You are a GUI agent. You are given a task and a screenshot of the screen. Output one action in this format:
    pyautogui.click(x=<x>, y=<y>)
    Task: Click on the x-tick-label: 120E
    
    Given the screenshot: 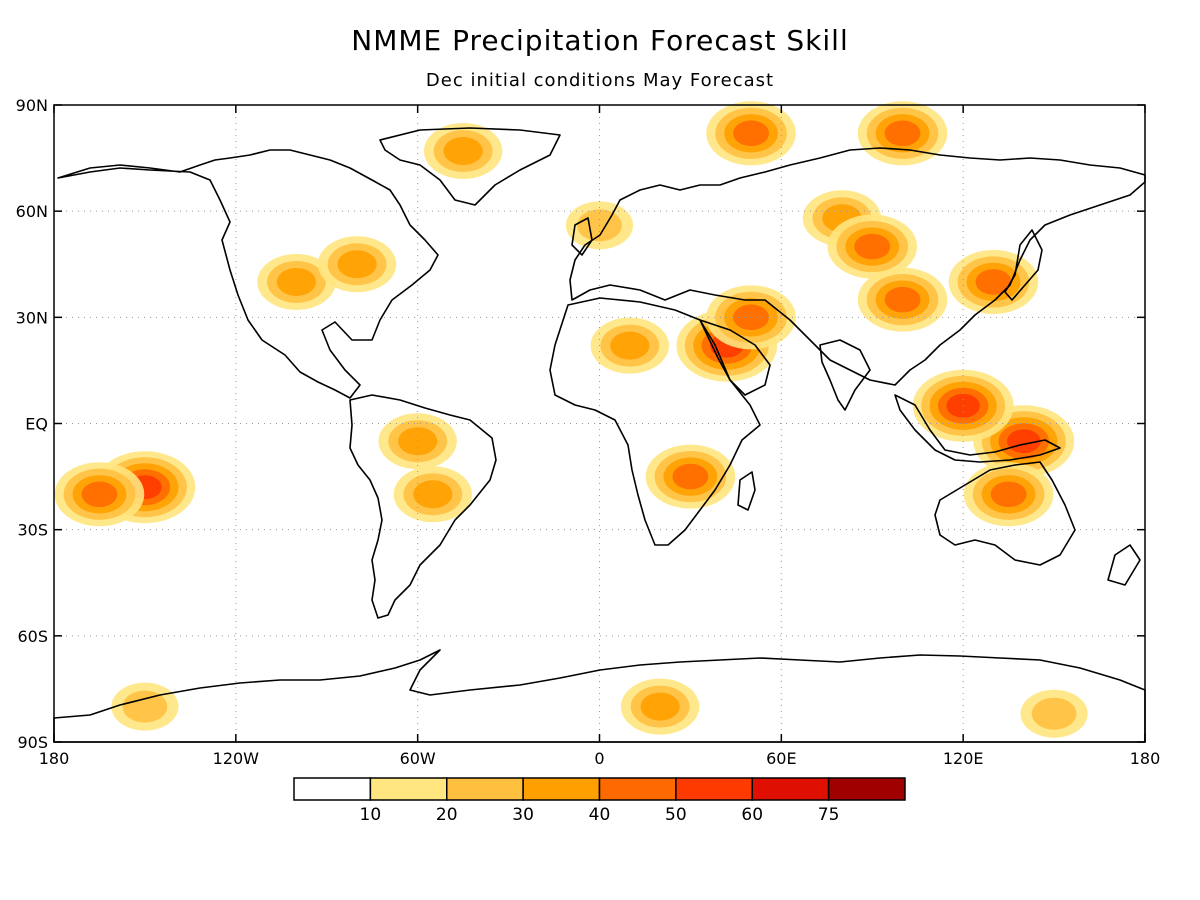 What is the action you would take?
    pyautogui.click(x=963, y=758)
    